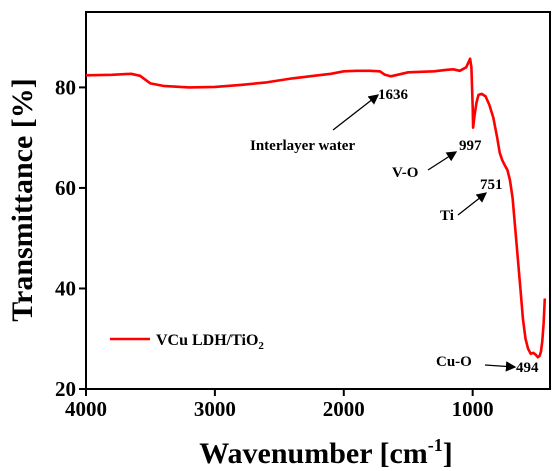 Image resolution: width=552 pixels, height=471 pixels. Describe the element at coordinates (65, 188) in the screenshot. I see `y-tick-label: 60` at that location.